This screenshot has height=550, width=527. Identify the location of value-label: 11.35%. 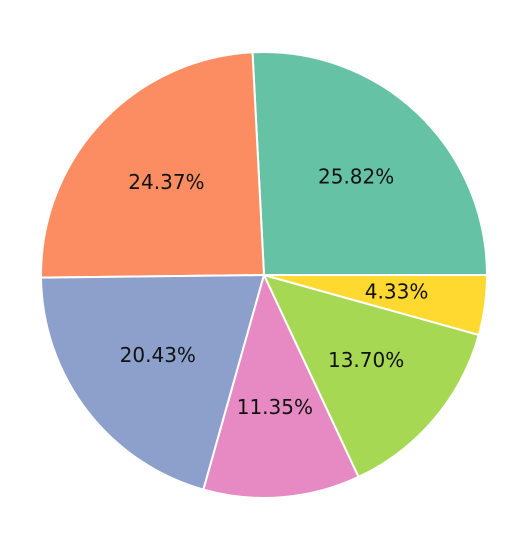
(275, 407).